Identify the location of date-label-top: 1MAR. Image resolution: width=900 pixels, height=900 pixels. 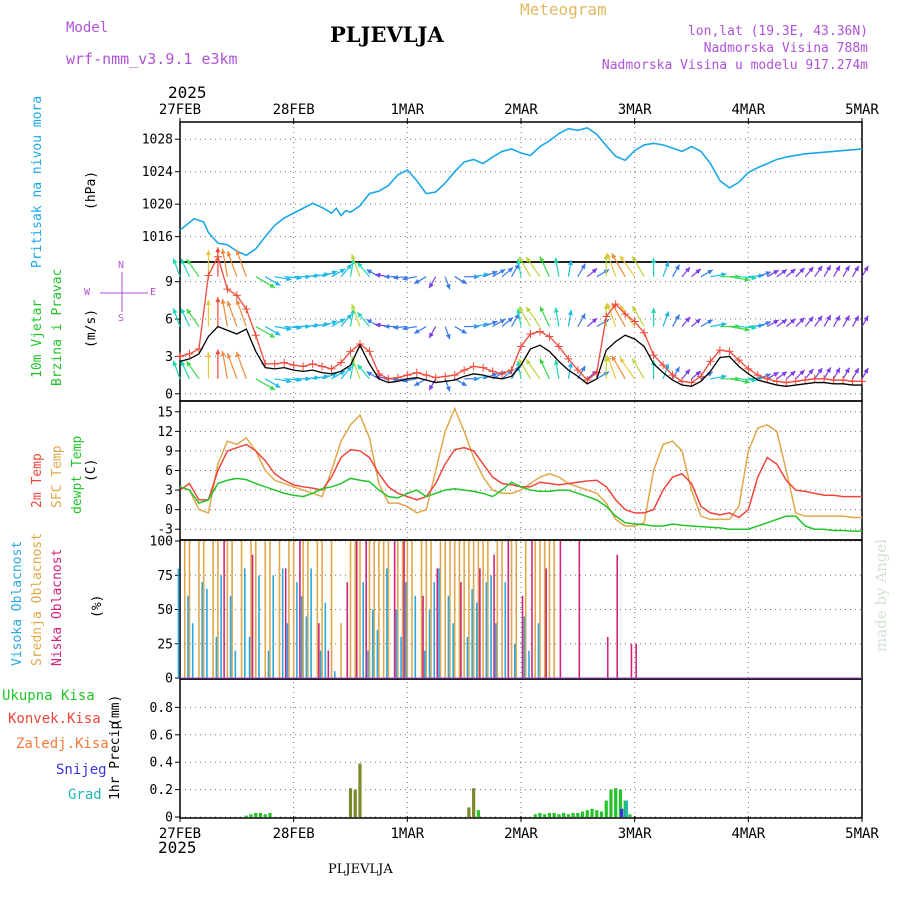
(407, 110).